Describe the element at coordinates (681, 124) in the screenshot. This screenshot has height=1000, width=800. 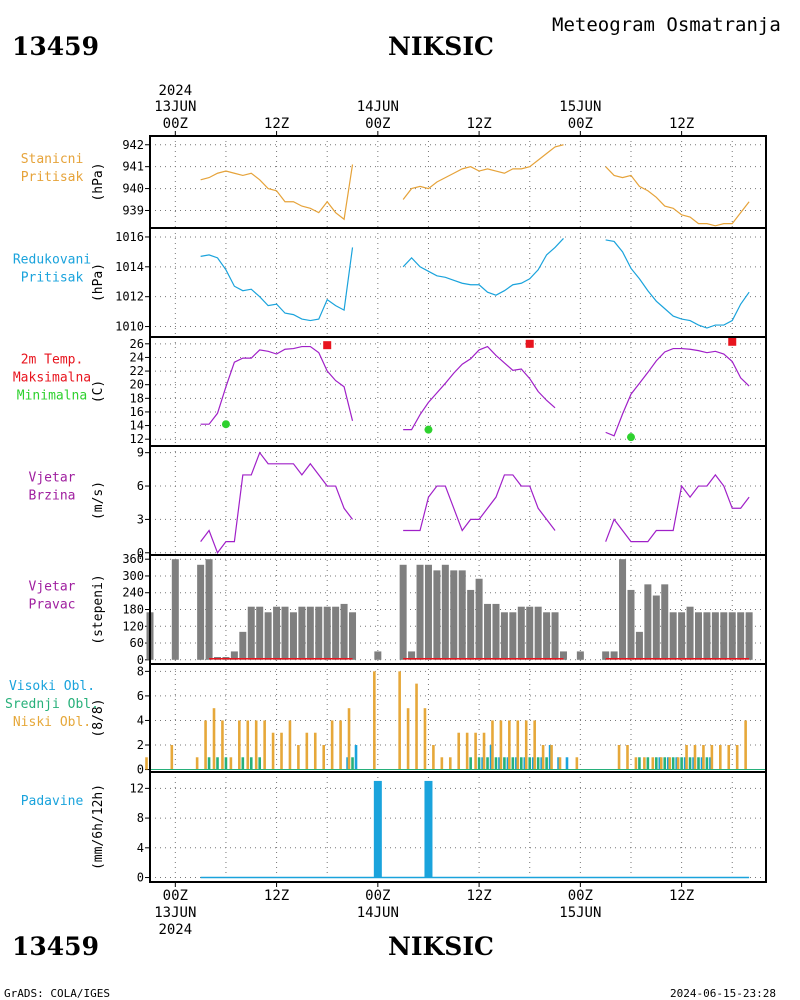
I see `top-tick-label: 12Z` at that location.